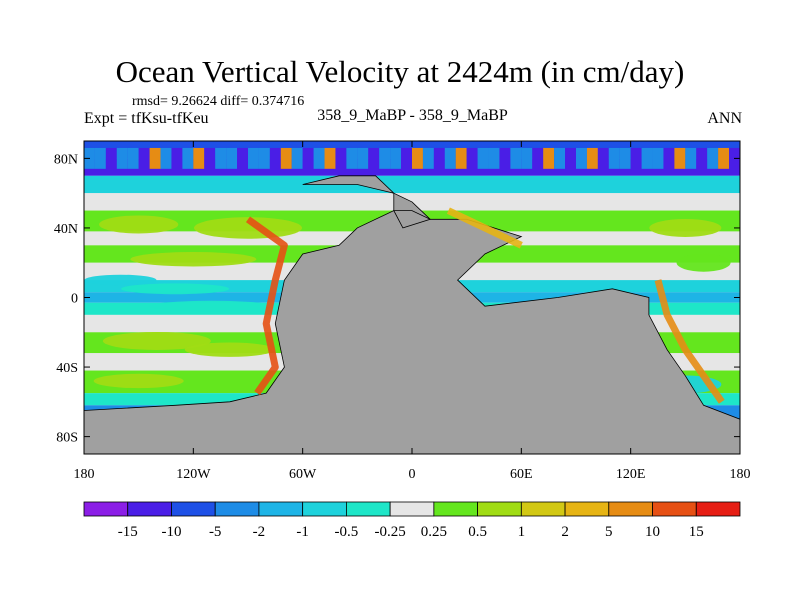 The height and width of the screenshot is (600, 800). I want to click on y-tick-label: 40N, so click(66, 229).